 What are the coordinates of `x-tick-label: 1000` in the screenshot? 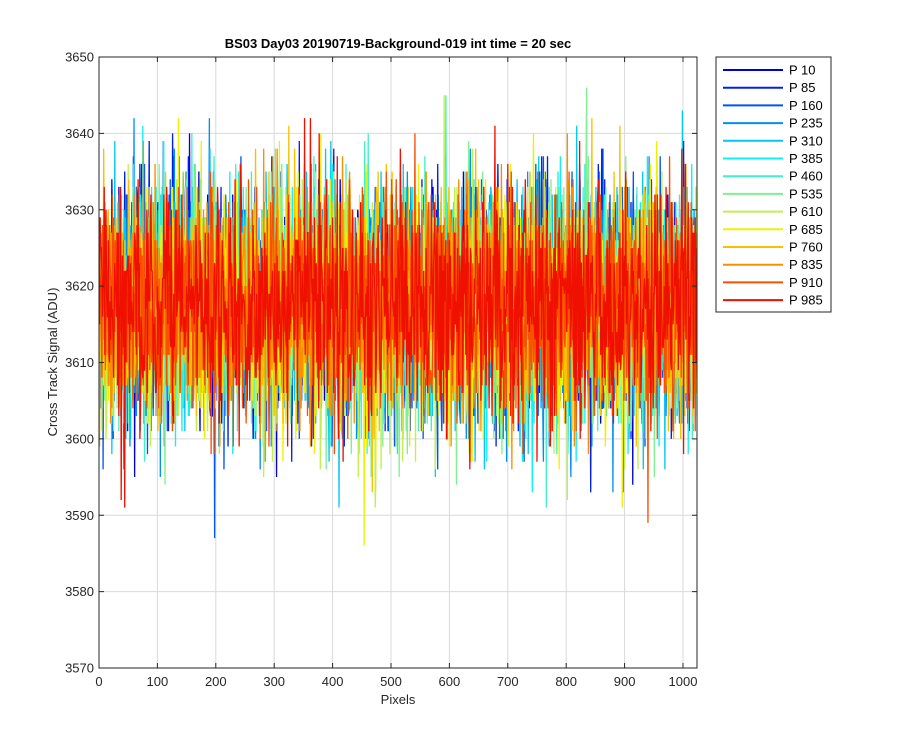 It's located at (683, 681).